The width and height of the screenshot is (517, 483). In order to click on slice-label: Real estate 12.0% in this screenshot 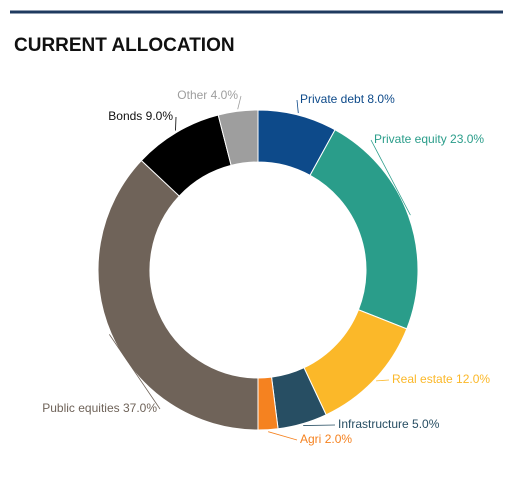, I will do `click(441, 379)`.